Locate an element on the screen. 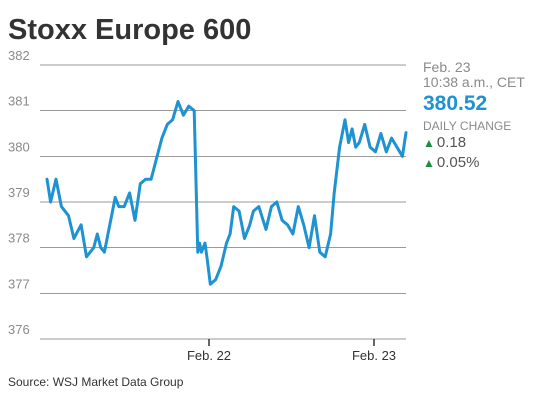 Image resolution: width=544 pixels, height=407 pixels. daily-change-label: DAILY CHANGE is located at coordinates (467, 126).